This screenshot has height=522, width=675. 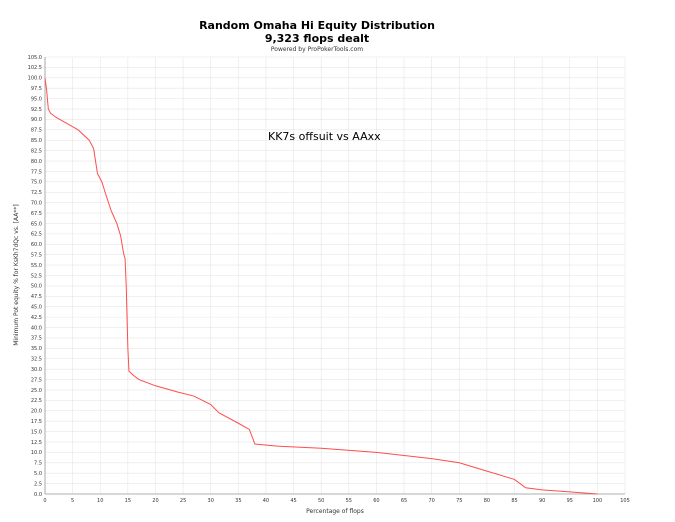 What do you see at coordinates (514, 501) in the screenshot?
I see `x-tick-label: 85` at bounding box center [514, 501].